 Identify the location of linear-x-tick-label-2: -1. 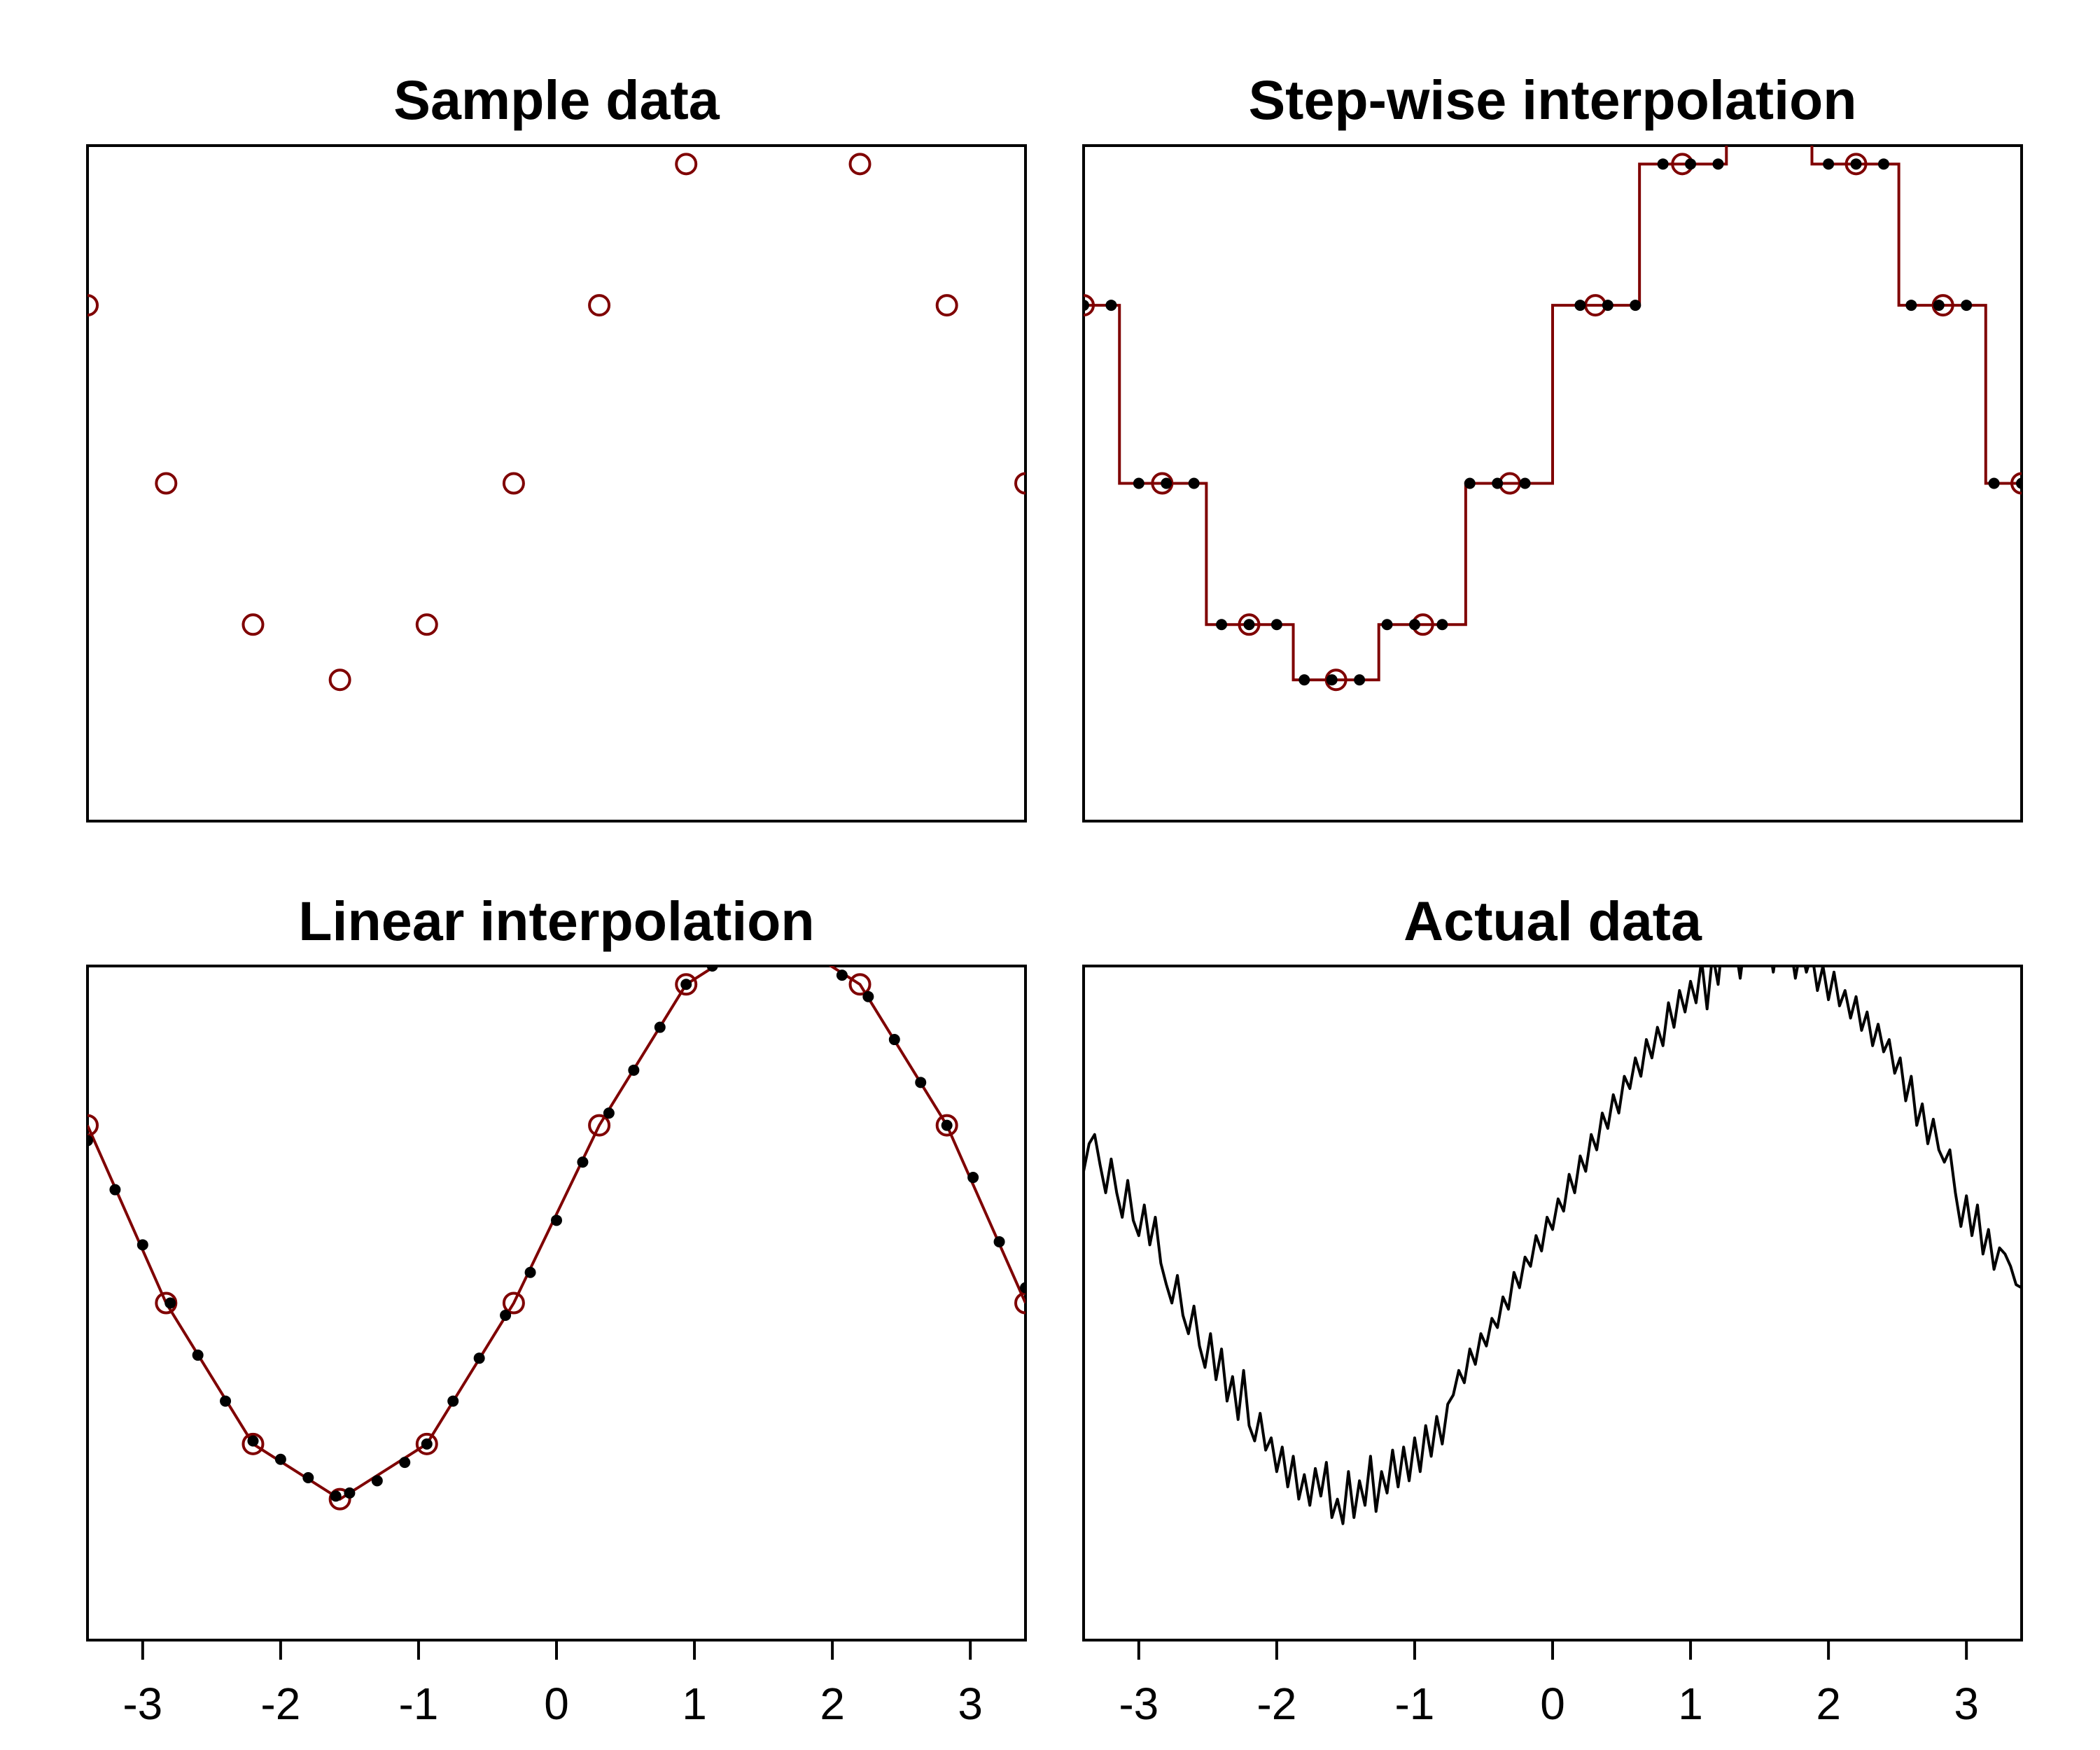
(418, 1704).